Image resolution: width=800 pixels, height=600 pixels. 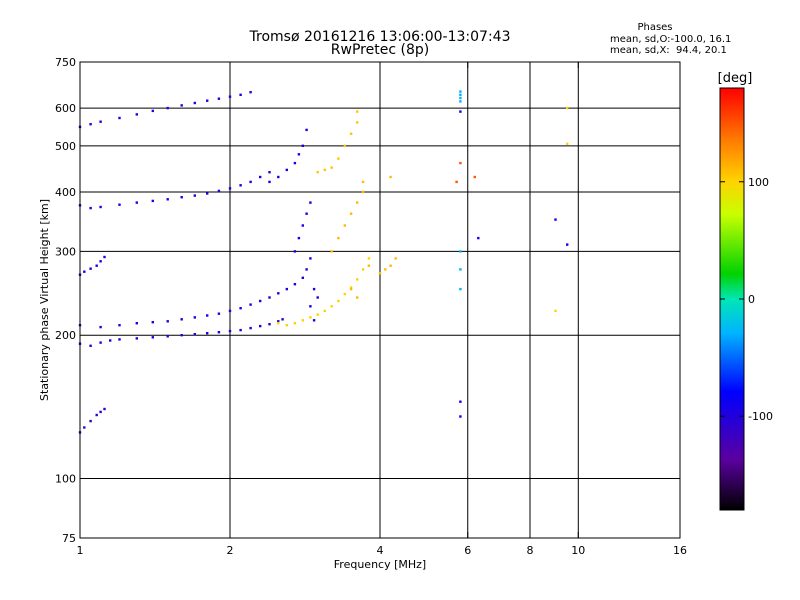 What do you see at coordinates (668, 50) in the screenshot?
I see `stats-x-mode: mean, sd,X: 94.4, 20.1` at bounding box center [668, 50].